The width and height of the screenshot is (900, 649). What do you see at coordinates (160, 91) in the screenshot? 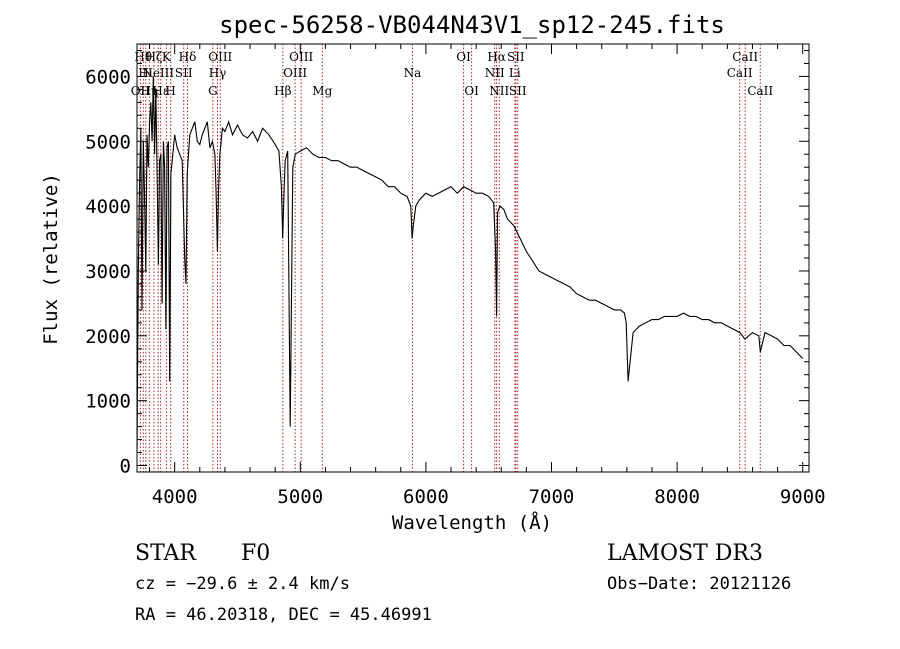
I see `line-label-6: Hε` at bounding box center [160, 91].